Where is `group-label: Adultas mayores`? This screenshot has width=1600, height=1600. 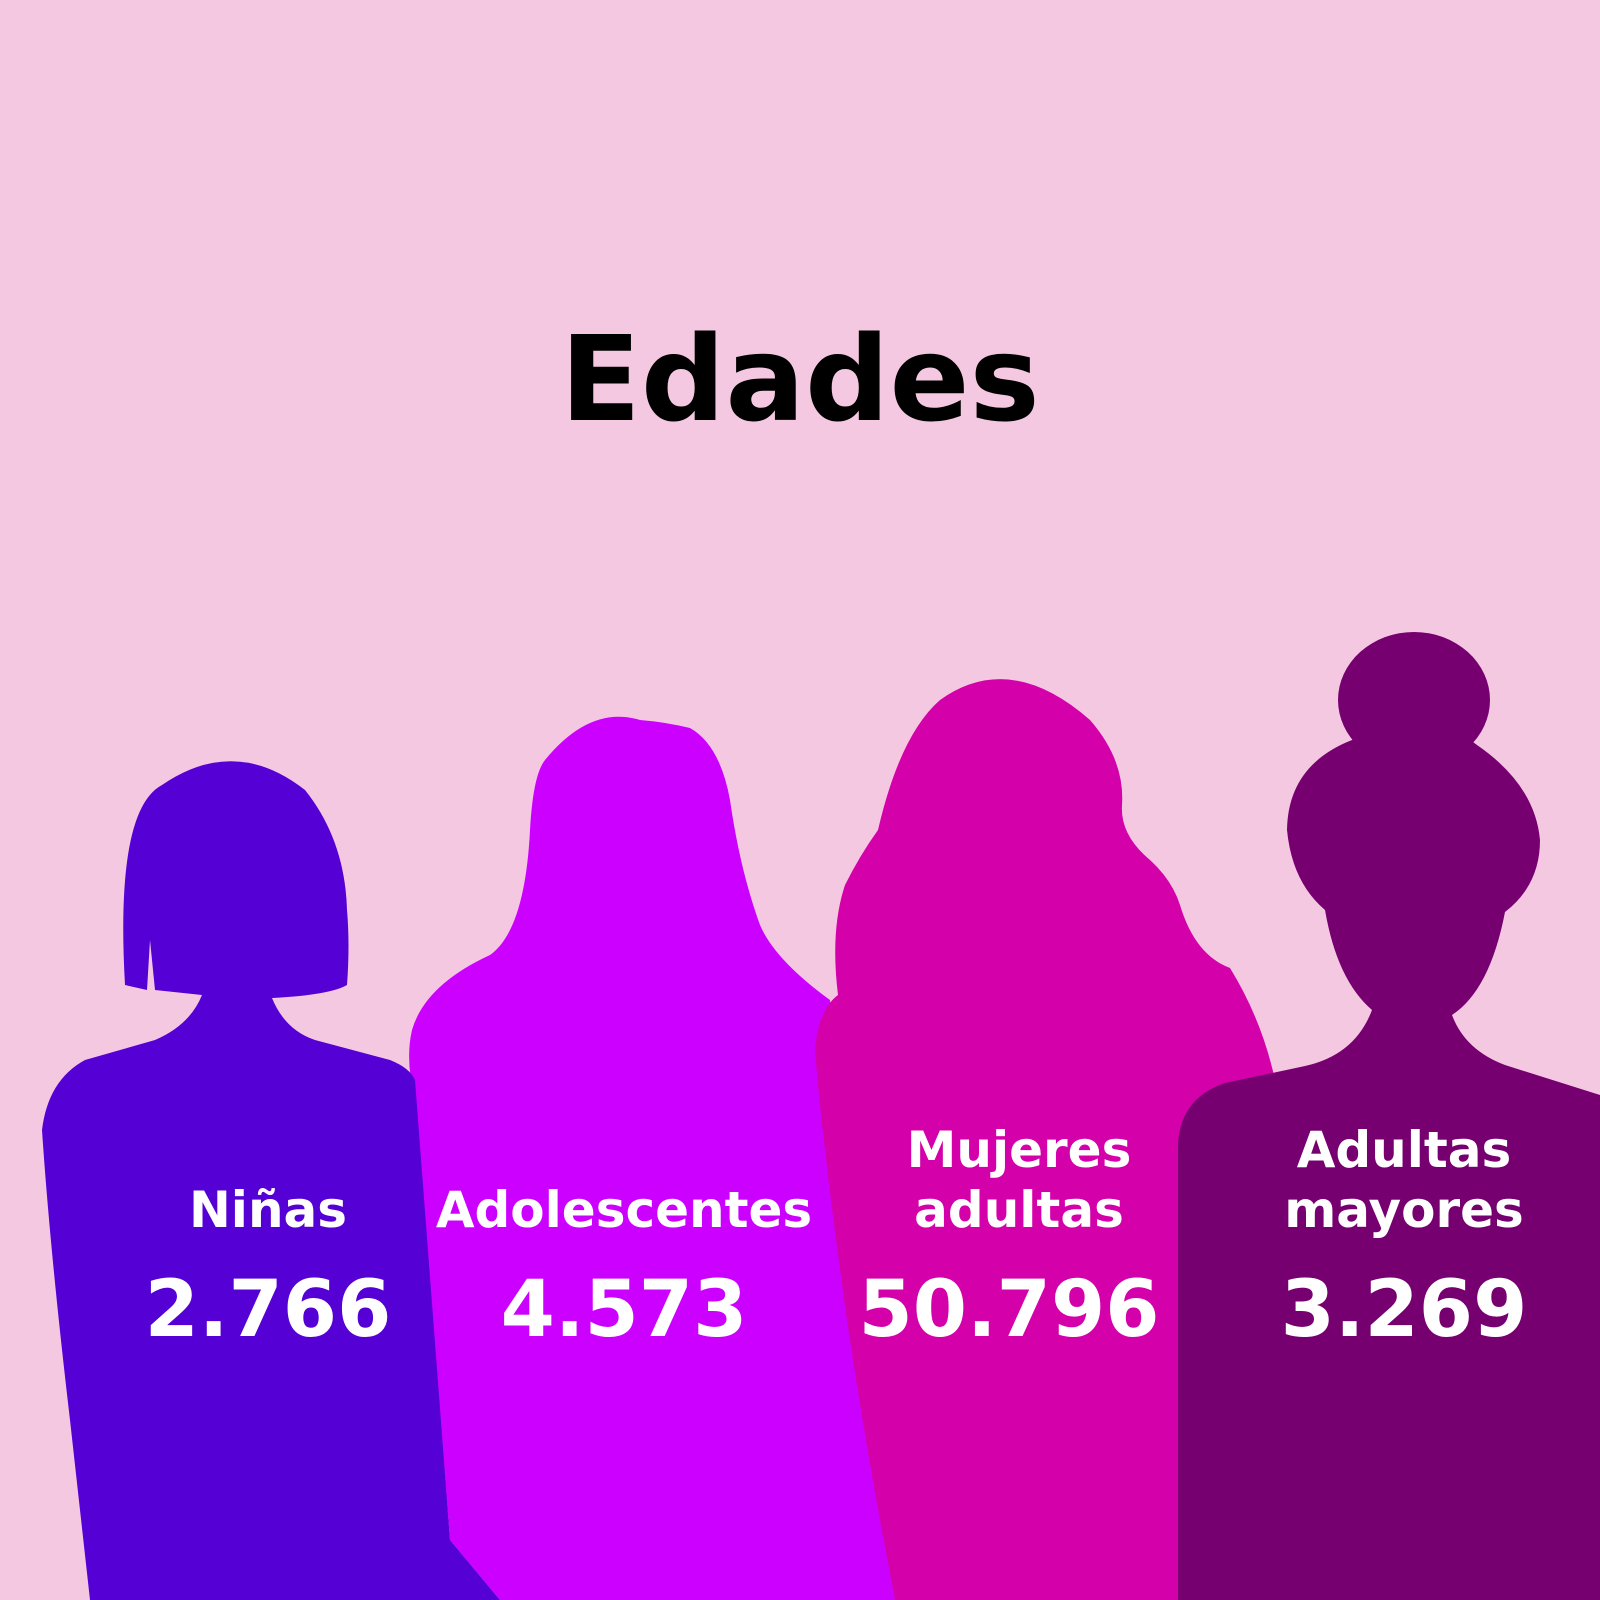 group-label: Adultas mayores is located at coordinates (1404, 1180).